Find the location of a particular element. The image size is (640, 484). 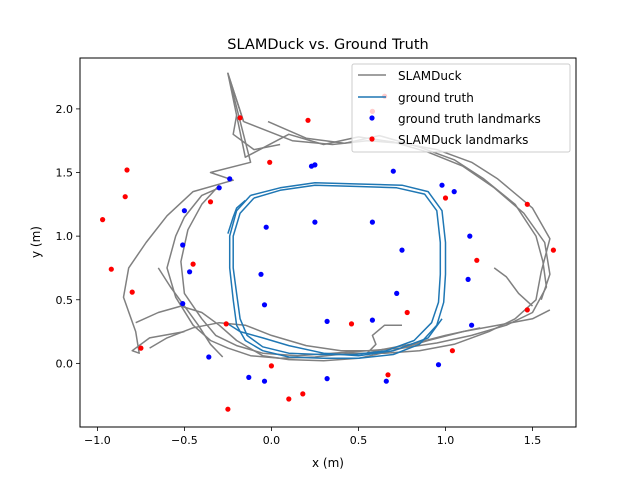

legend-marker-slamduck-landmarks is located at coordinates (372, 139).